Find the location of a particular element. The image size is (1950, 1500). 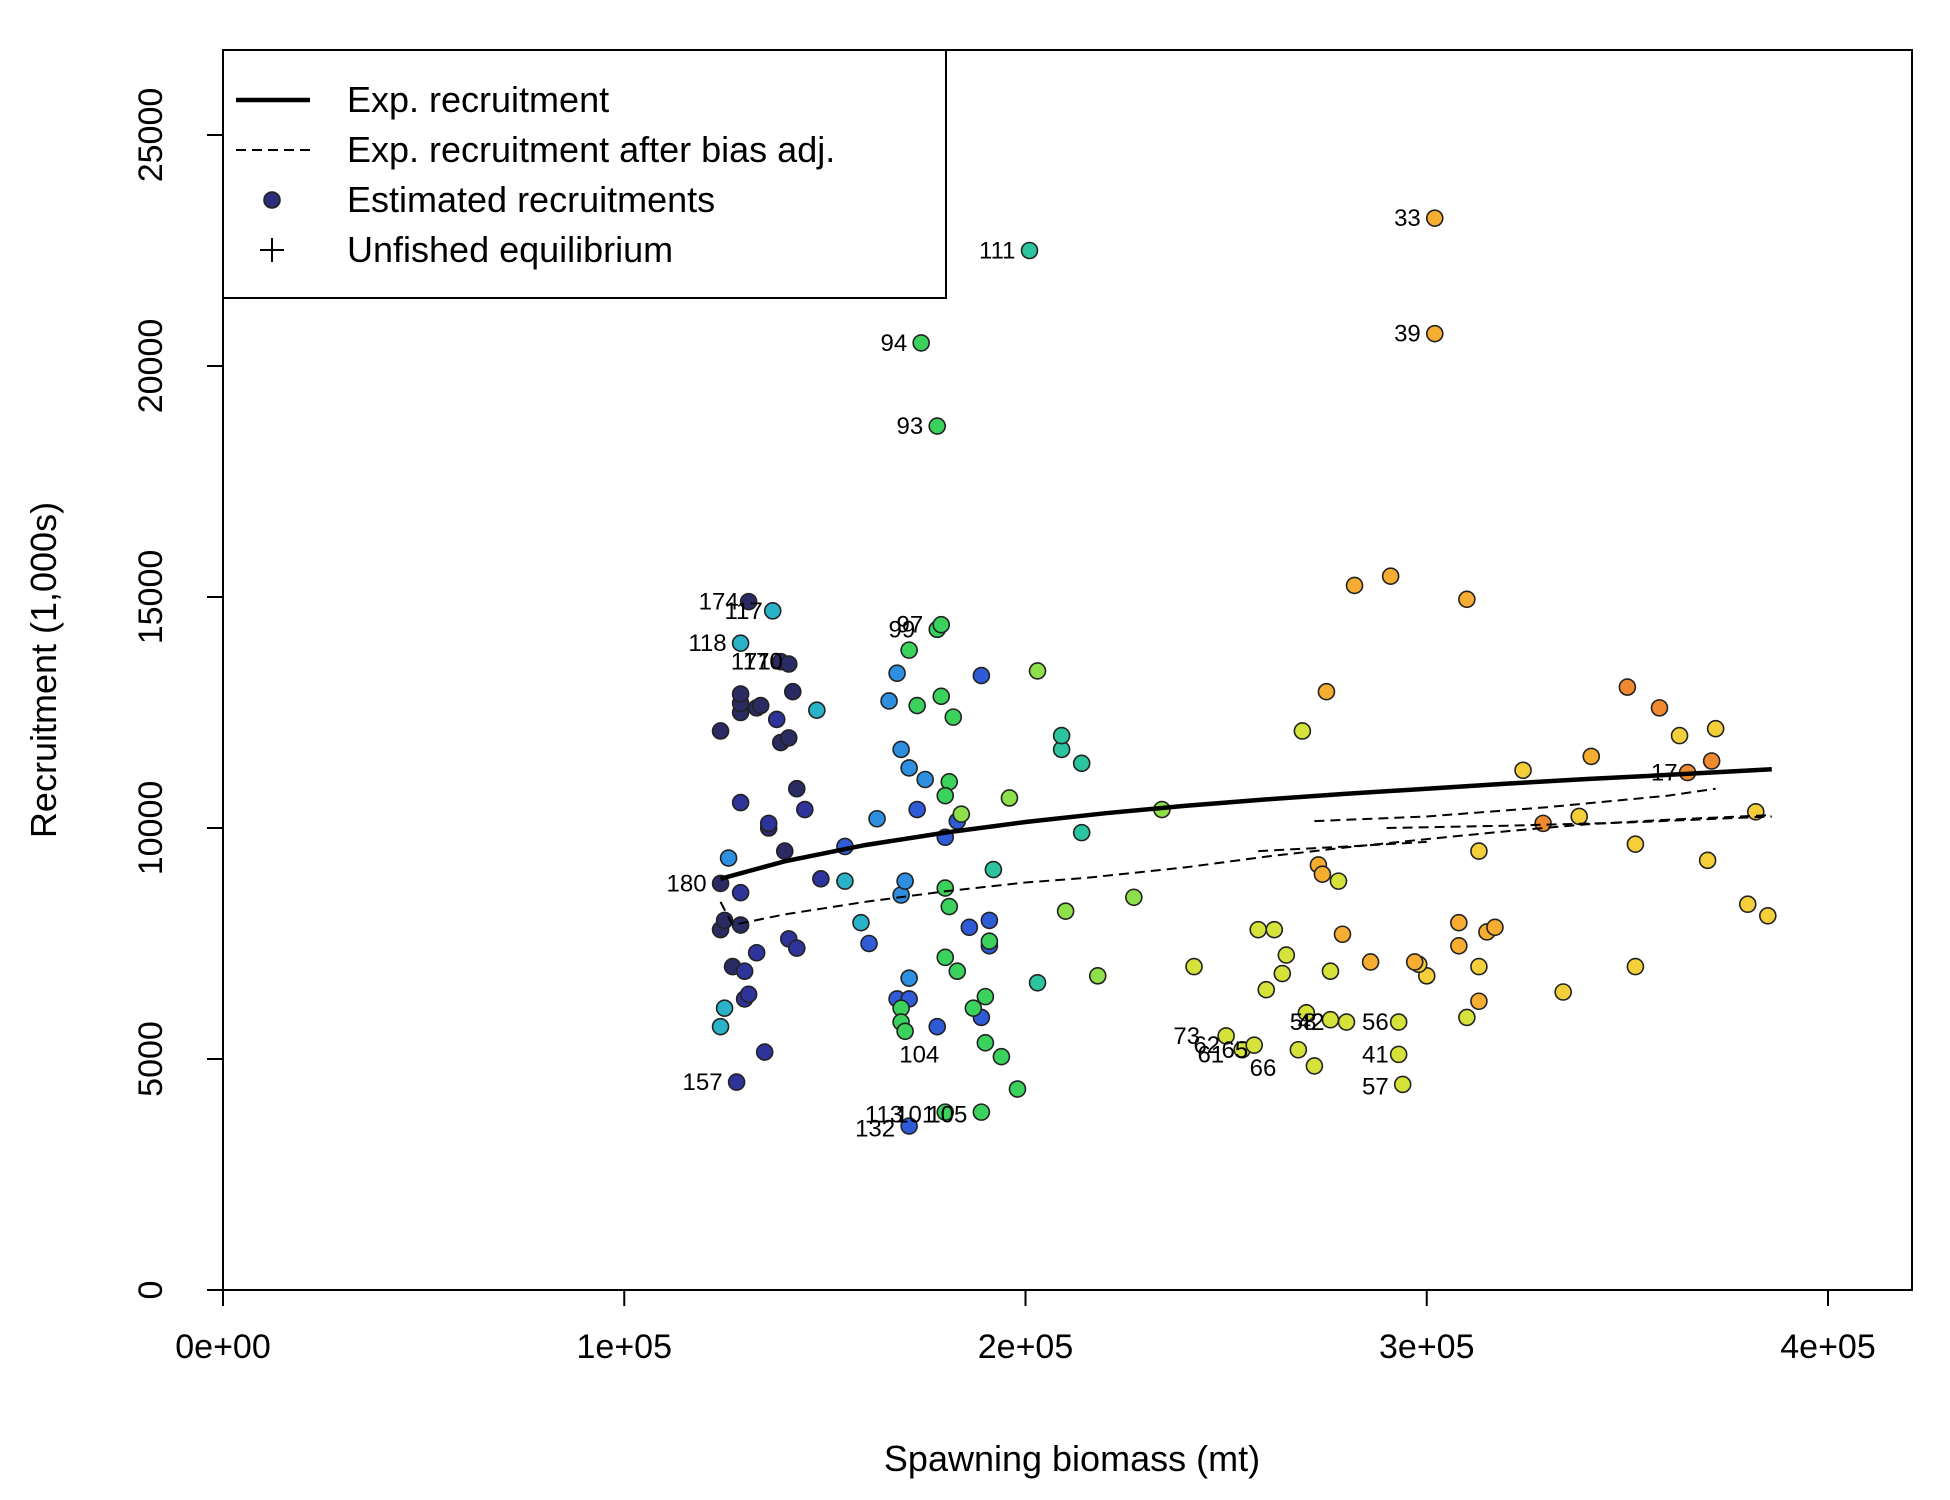

y-tick-label: 5000 is located at coordinates (151, 1059).